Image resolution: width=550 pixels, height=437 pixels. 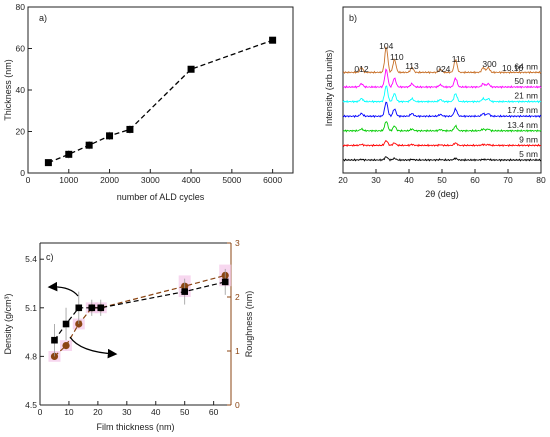 I want to click on panel-b-xtick-label: 40, so click(x=409, y=180).